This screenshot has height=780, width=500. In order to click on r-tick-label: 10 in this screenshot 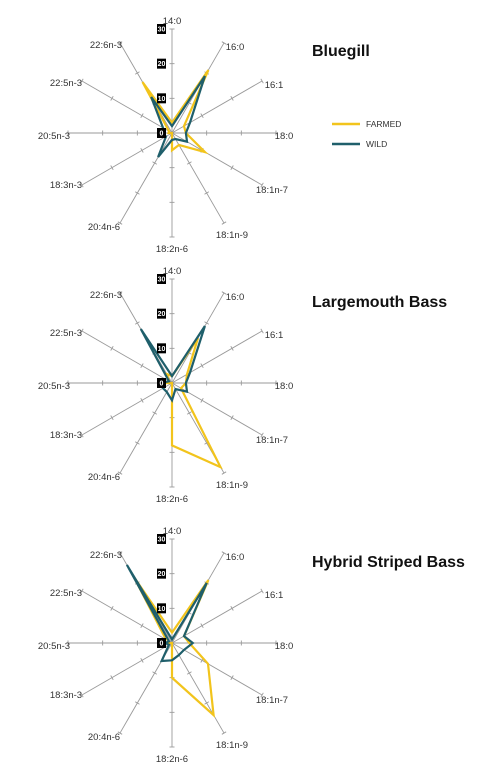, I will do `click(162, 99)`.